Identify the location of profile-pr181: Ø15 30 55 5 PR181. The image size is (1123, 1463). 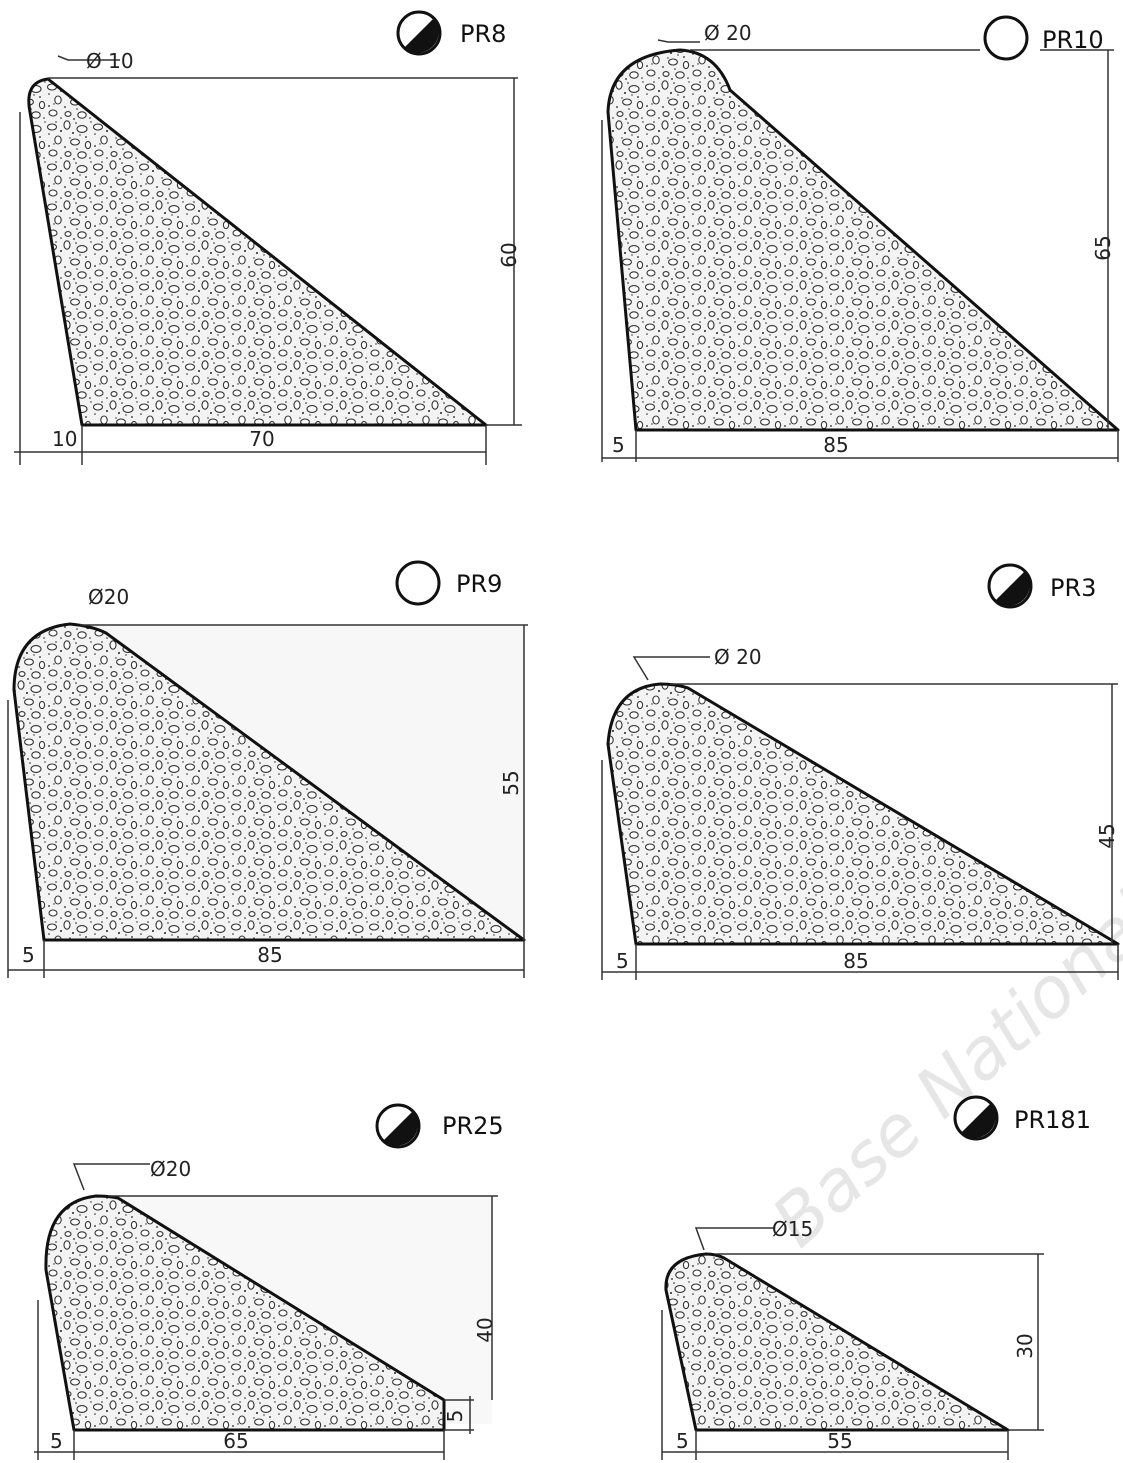
(876, 1277).